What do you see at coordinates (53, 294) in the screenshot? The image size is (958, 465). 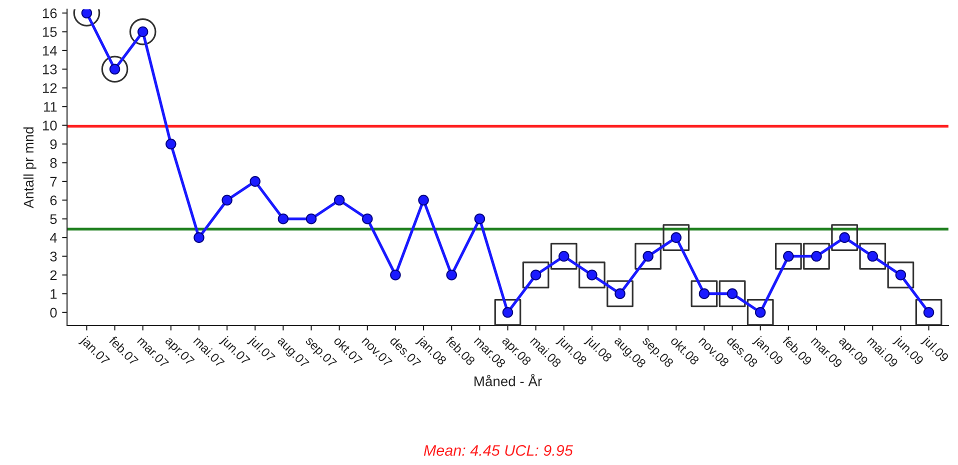 I see `y-tick-label: 1` at bounding box center [53, 294].